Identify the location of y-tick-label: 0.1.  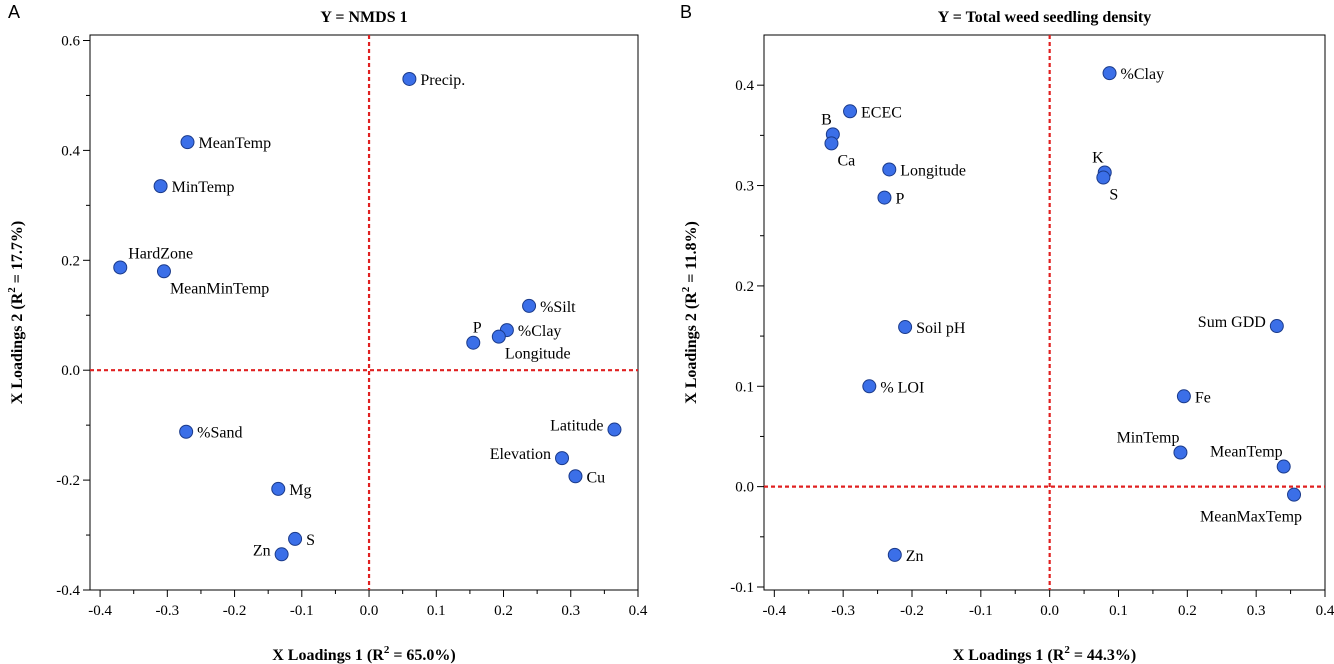
(744, 387).